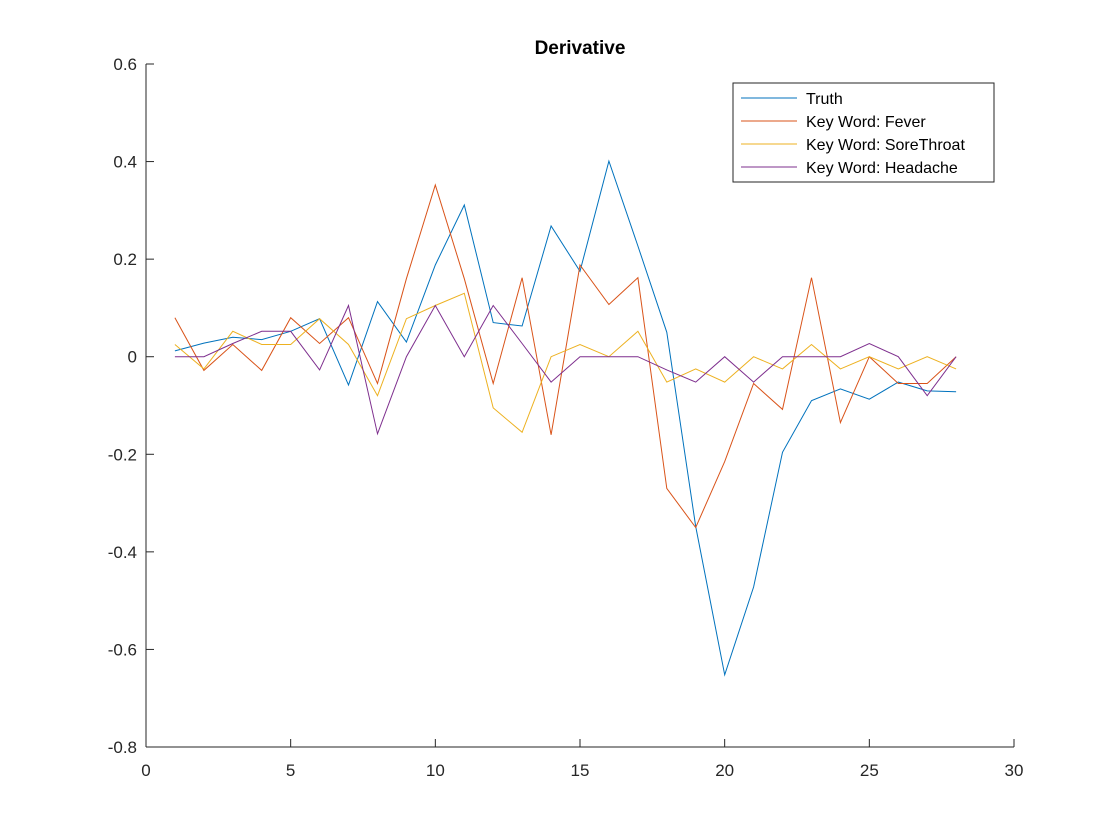 This screenshot has height=840, width=1120. I want to click on x-tick-label: 10, so click(435, 770).